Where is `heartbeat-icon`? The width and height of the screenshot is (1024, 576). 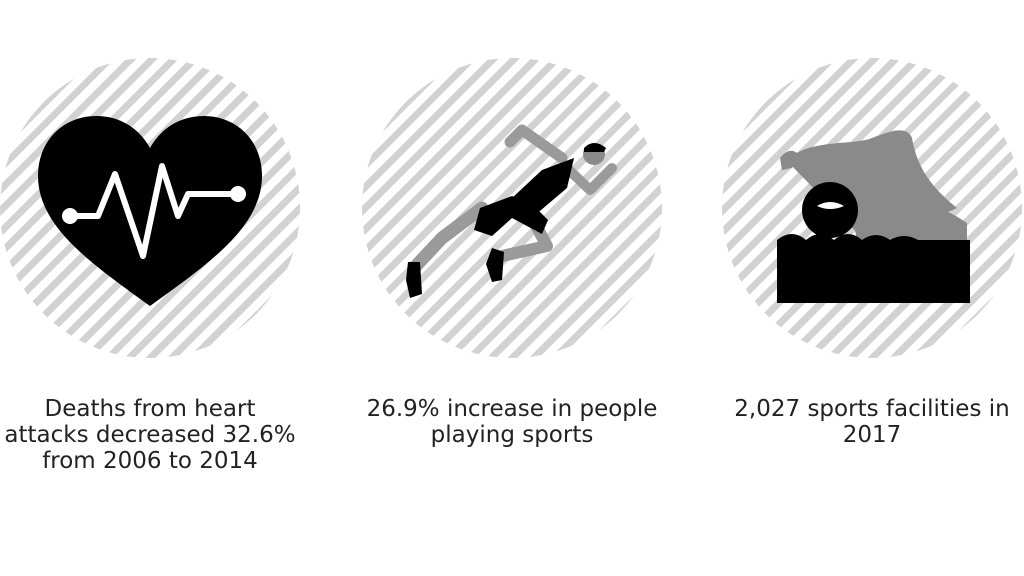 heartbeat-icon is located at coordinates (150, 211).